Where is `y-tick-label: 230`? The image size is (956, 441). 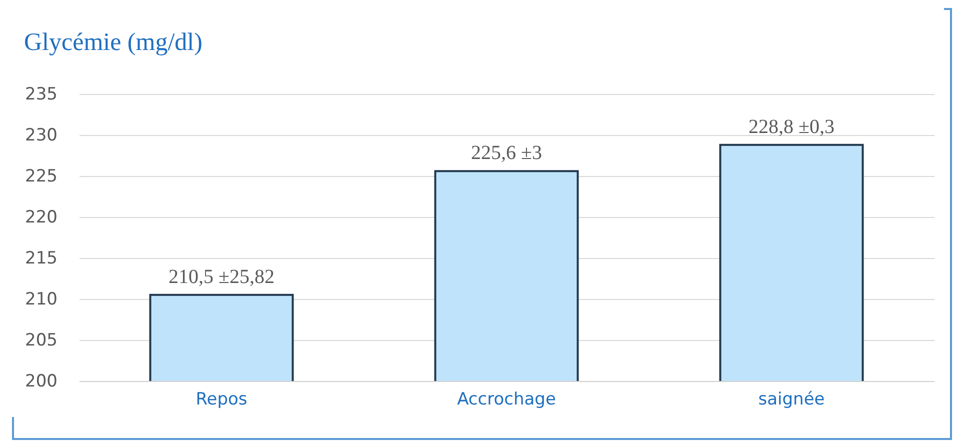 y-tick-label: 230 is located at coordinates (41, 136).